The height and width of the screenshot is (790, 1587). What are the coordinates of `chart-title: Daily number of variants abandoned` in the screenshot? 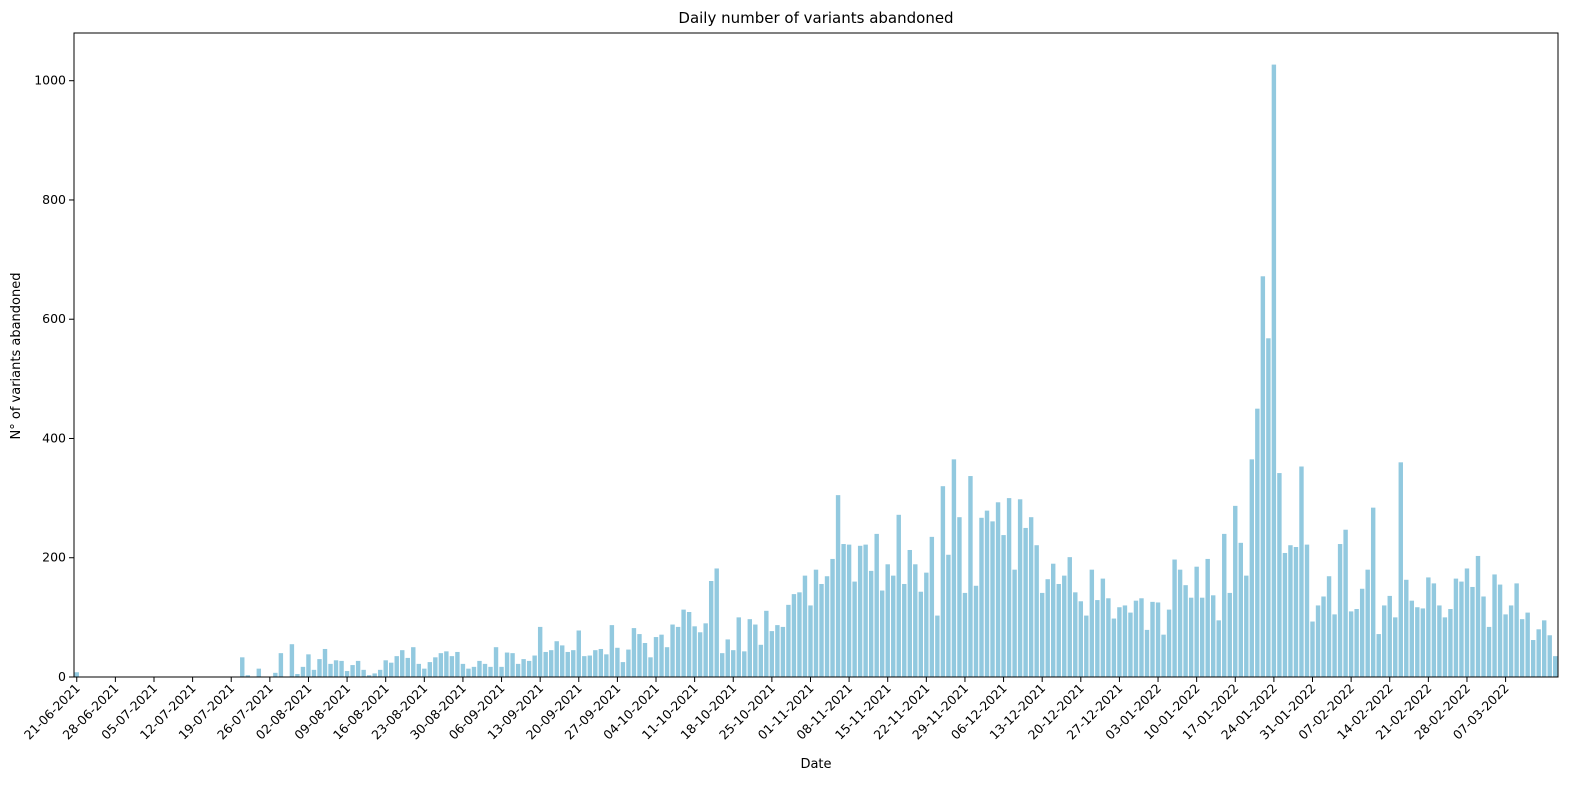 It's located at (815, 18).